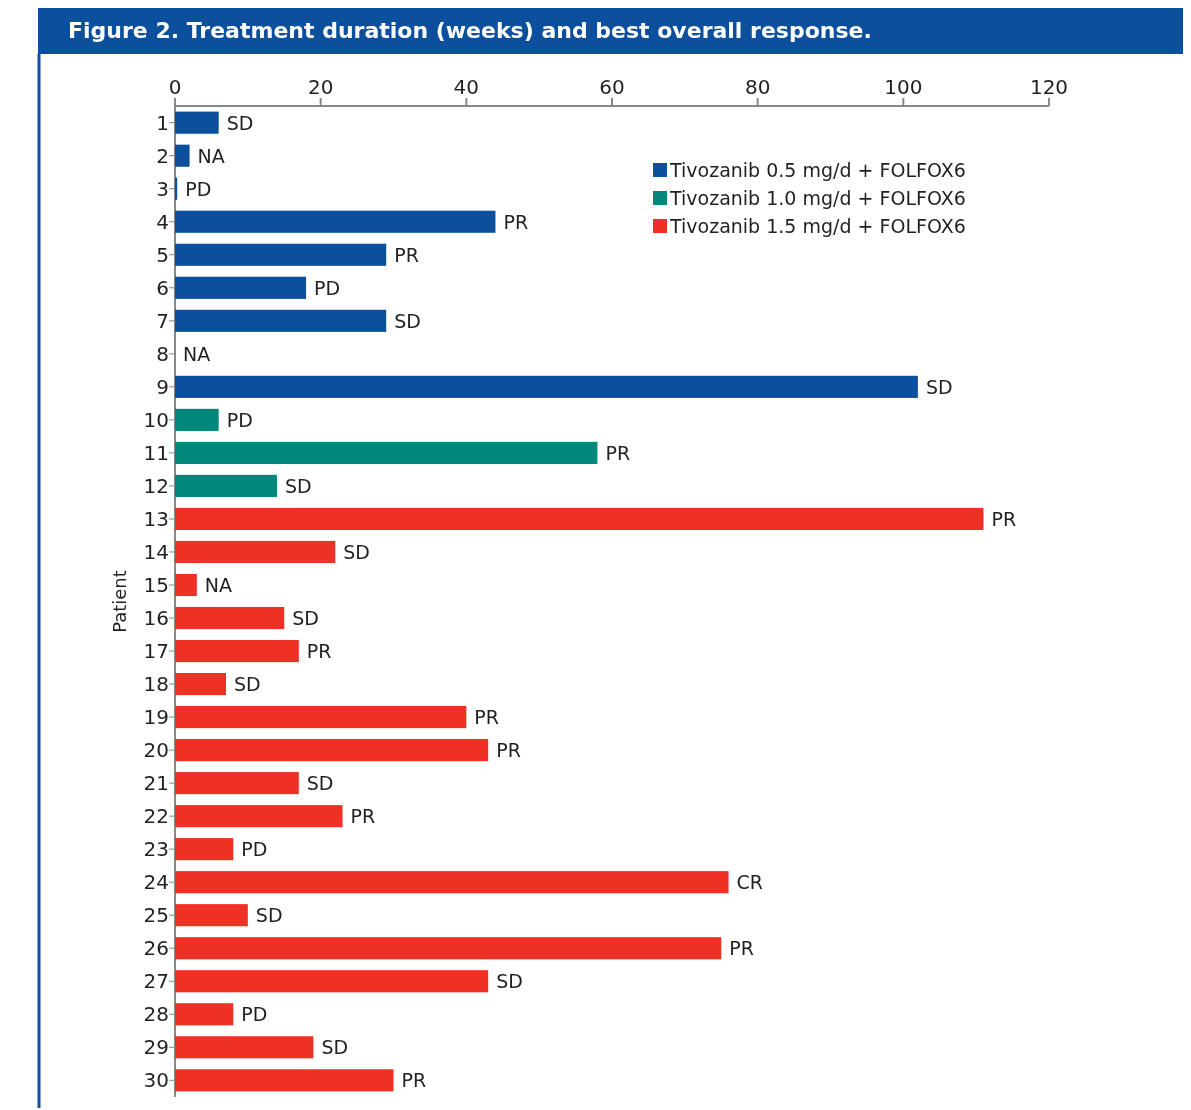 The height and width of the screenshot is (1110, 1191). I want to click on x-tick-label: 20, so click(320, 87).